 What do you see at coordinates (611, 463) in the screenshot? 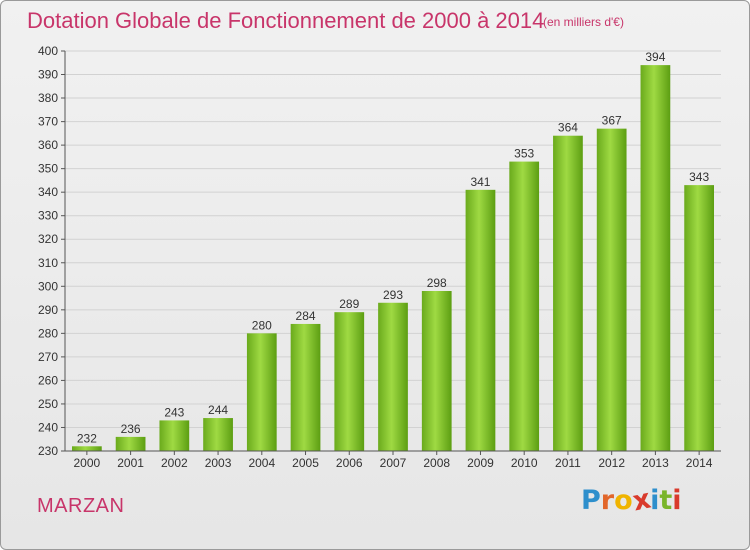
I see `x-tick-label: 2012` at bounding box center [611, 463].